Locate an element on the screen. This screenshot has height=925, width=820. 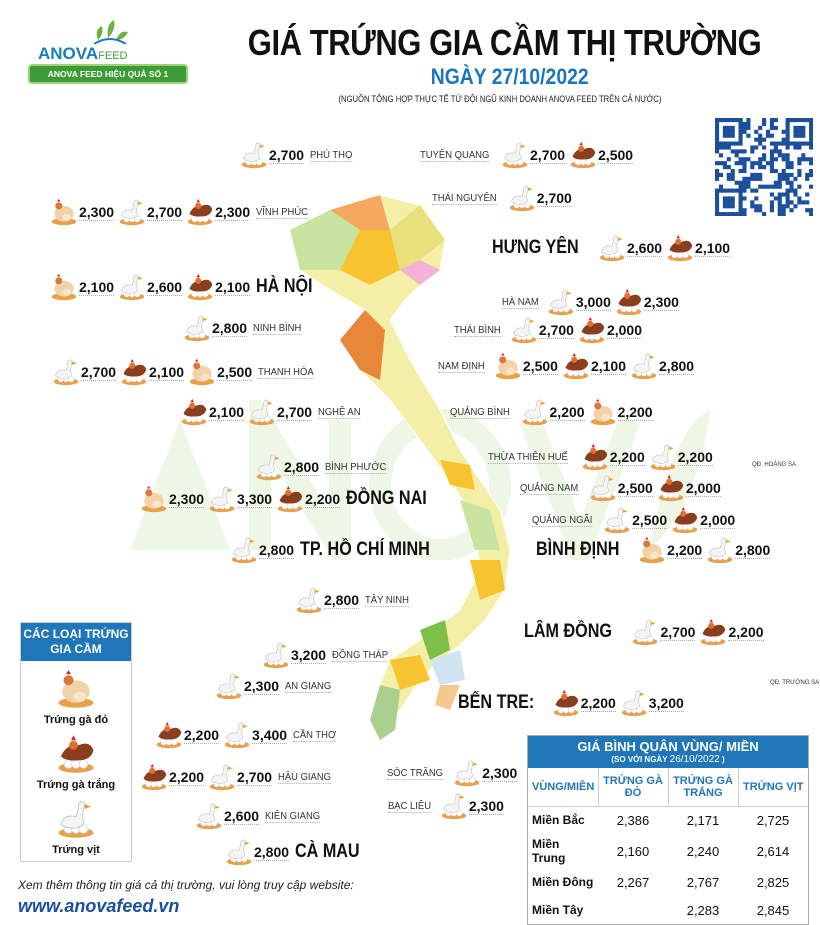
province-entry: QUẢNG BÌNH 2,200 2,200 is located at coordinates (551, 412).